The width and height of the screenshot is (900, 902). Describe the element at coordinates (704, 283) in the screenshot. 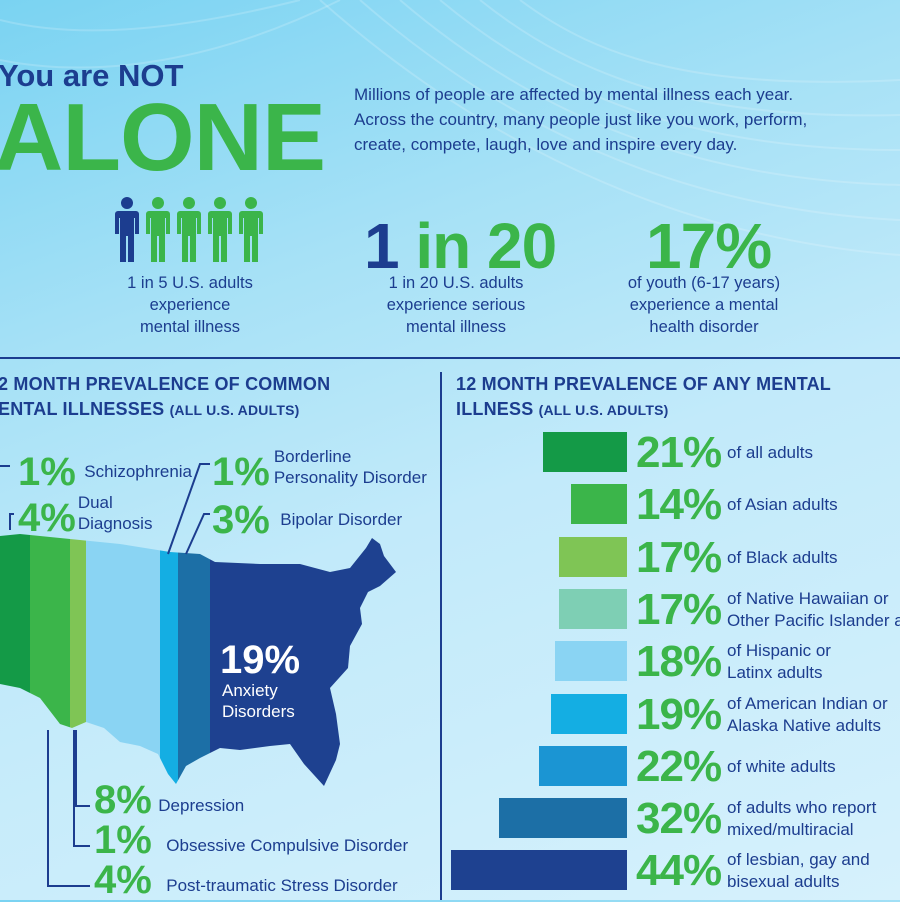

I see `caption-line: of youth (6-17 years)` at that location.